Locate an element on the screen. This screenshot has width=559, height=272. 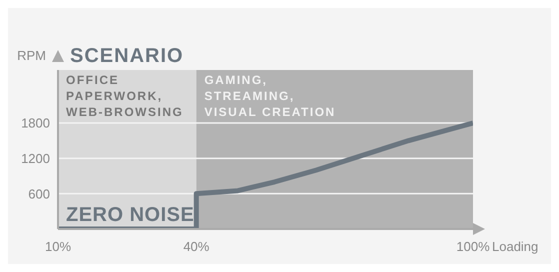
y-tick-label: 1800 is located at coordinates (35, 123).